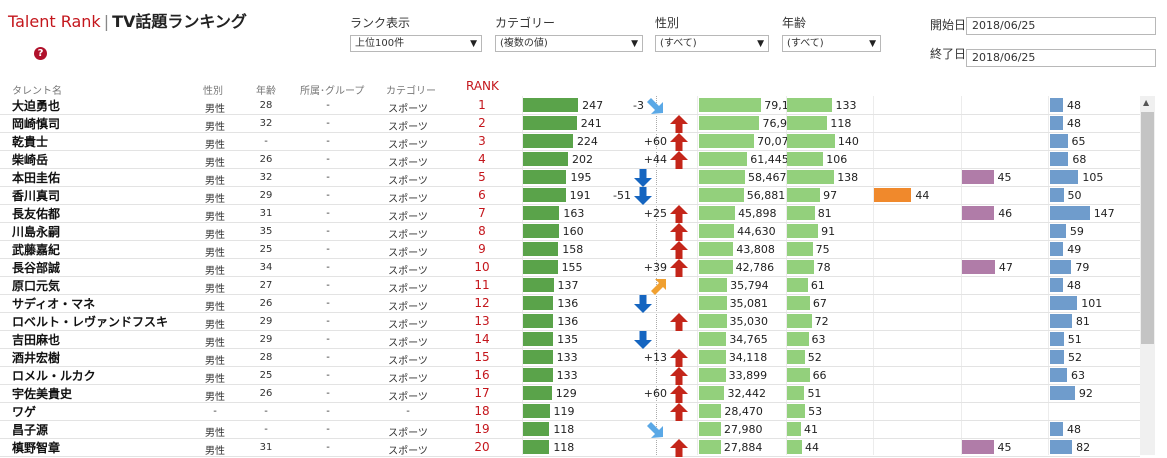 This screenshot has height=458, width=1167. Describe the element at coordinates (36, 286) in the screenshot. I see `talent-name: 原口元気` at that location.